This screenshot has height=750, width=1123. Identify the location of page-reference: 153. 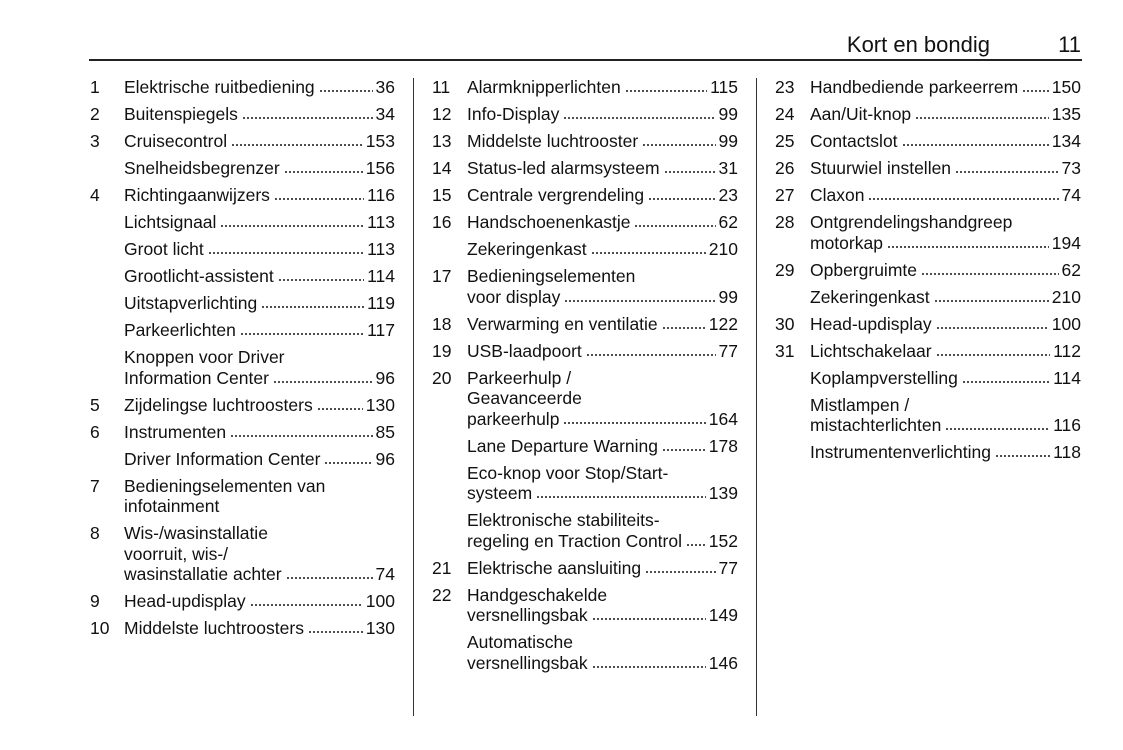
(380, 141).